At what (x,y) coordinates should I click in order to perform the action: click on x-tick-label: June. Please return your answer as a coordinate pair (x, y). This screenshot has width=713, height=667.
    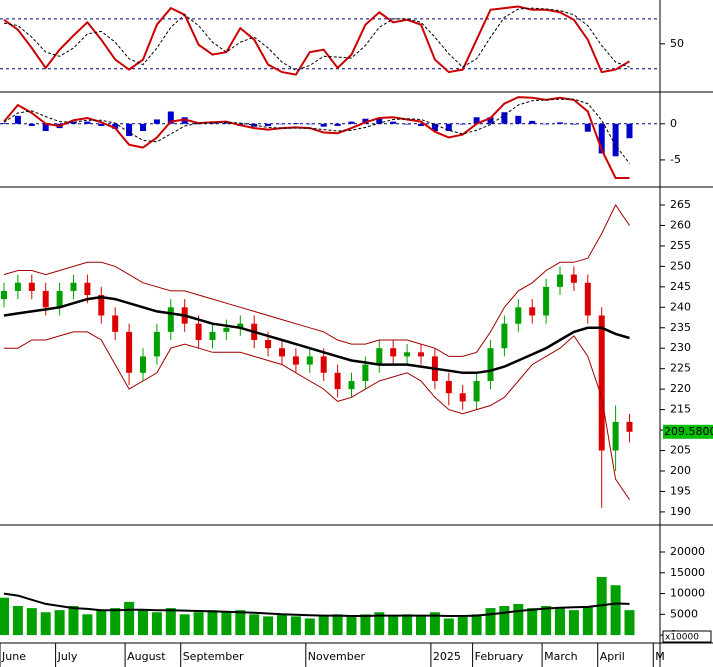
    Looking at the image, I should click on (13, 656).